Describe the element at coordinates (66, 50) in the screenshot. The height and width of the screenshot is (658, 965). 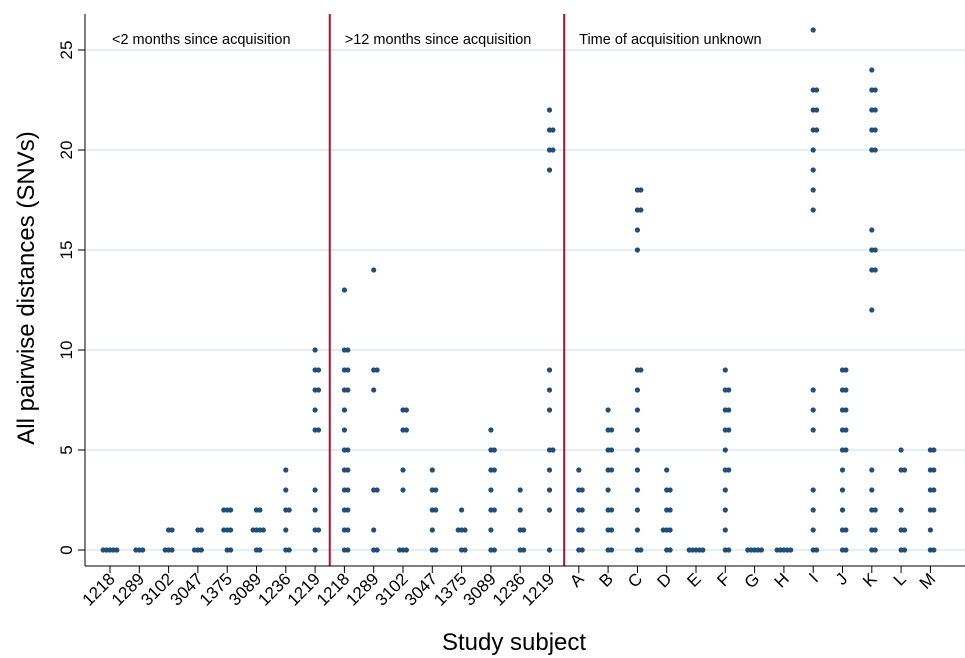
I see `y-tick-label: 25` at that location.